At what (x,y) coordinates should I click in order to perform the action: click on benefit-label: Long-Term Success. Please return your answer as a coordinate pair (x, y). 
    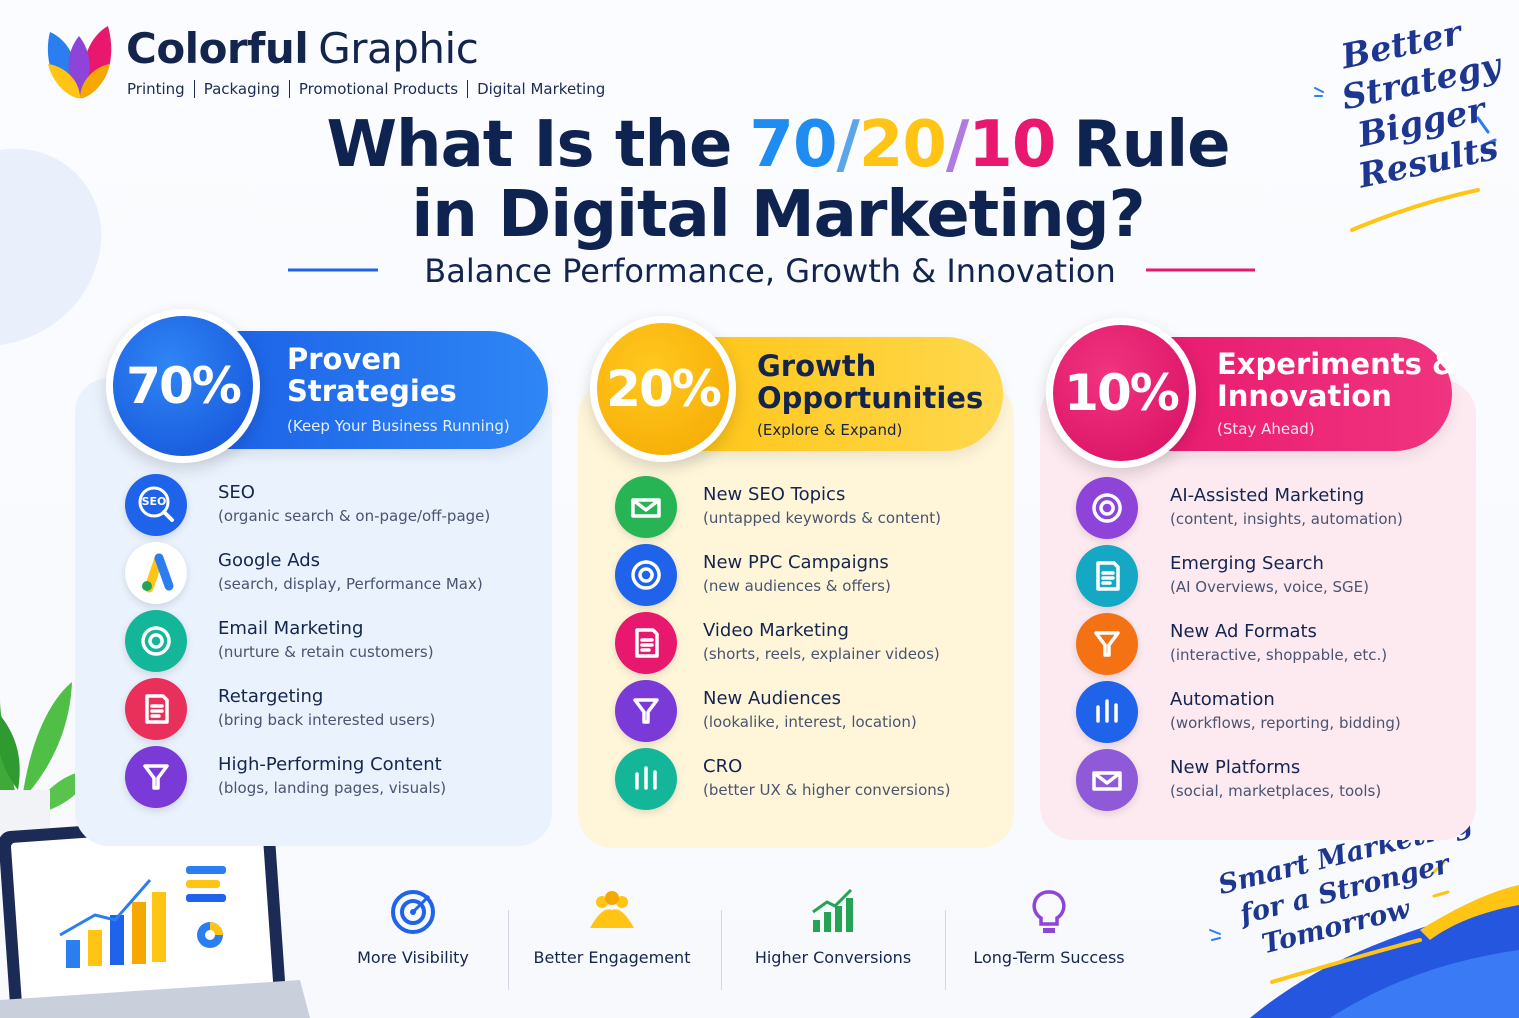
    Looking at the image, I should click on (1049, 957).